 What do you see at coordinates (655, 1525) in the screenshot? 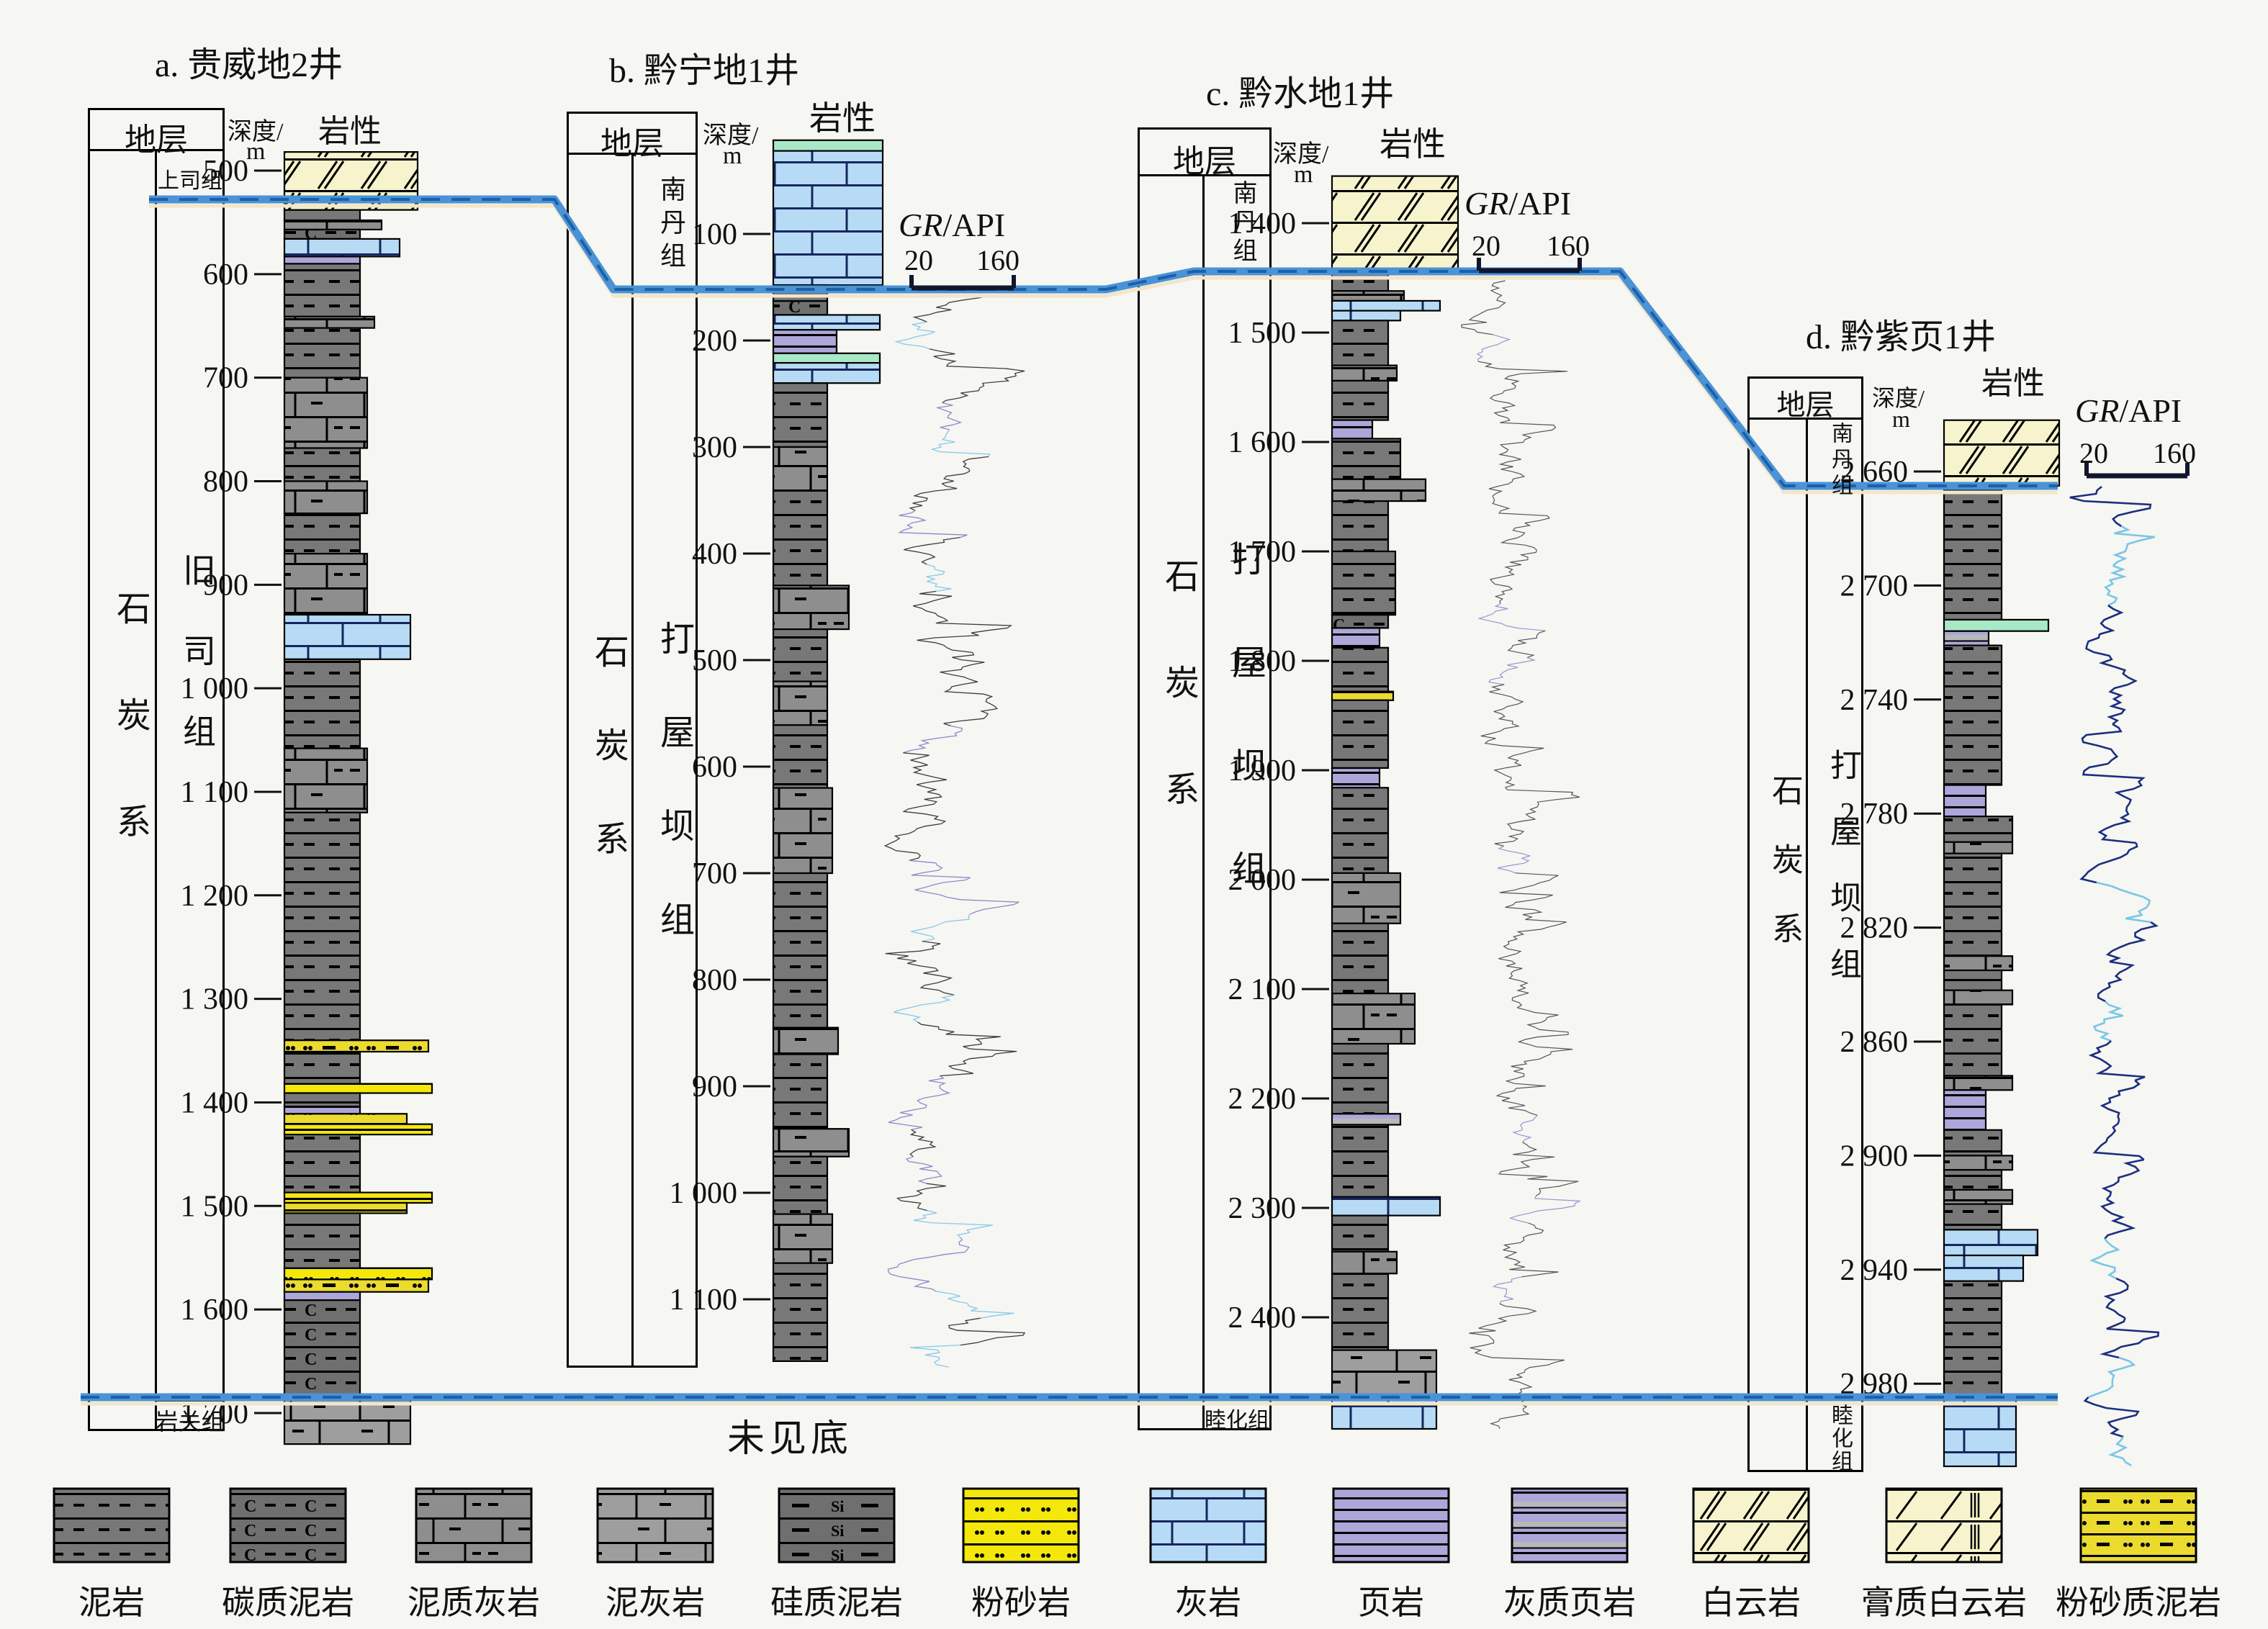
I see `legend-swatch-nhy` at bounding box center [655, 1525].